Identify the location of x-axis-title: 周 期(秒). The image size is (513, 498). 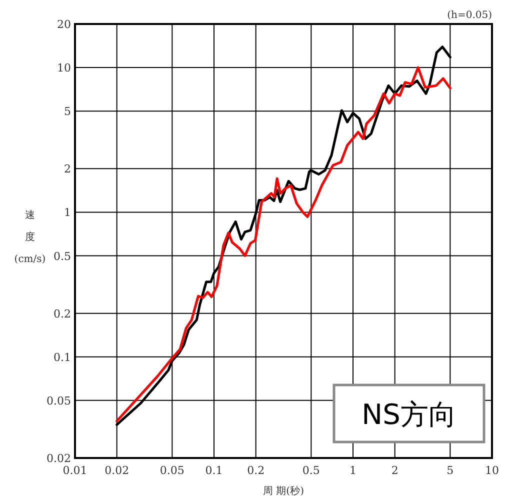
(283, 491).